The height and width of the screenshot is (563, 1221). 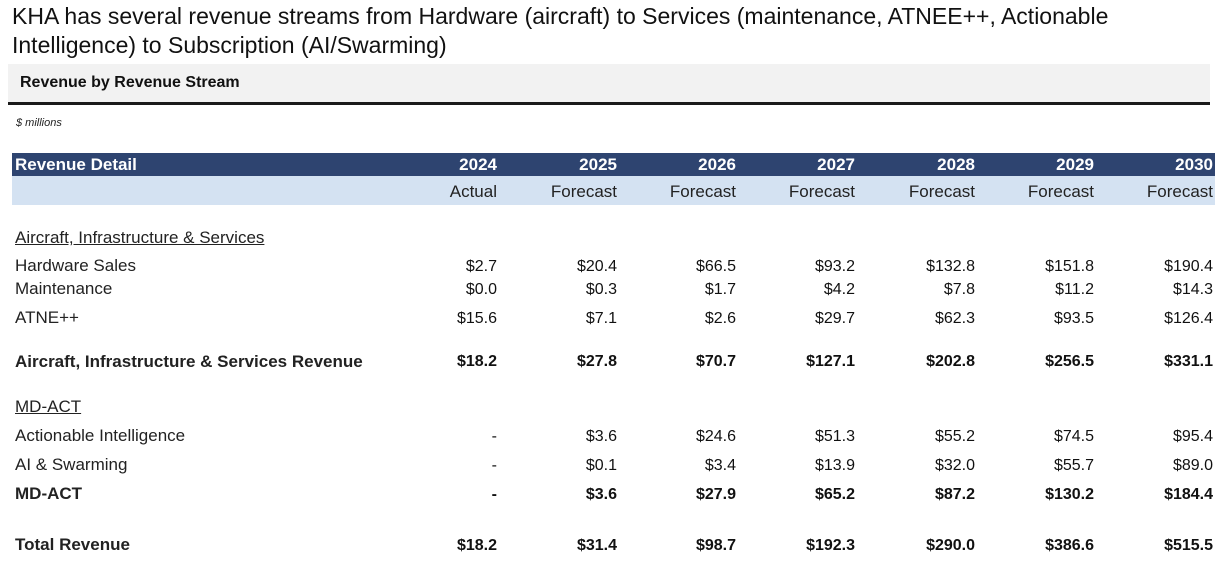 What do you see at coordinates (954, 465) in the screenshot?
I see `table-cell: $32.0` at bounding box center [954, 465].